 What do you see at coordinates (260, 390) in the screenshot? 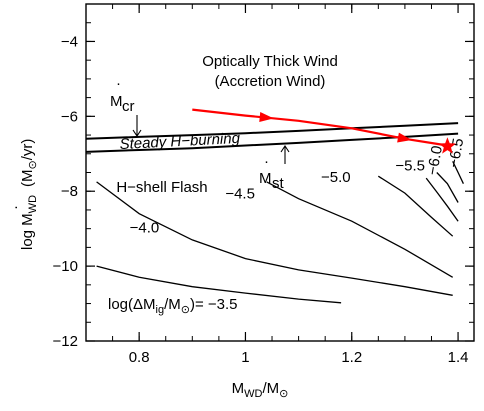
I see `x-axis-title: MWD/M⊙` at bounding box center [260, 390].